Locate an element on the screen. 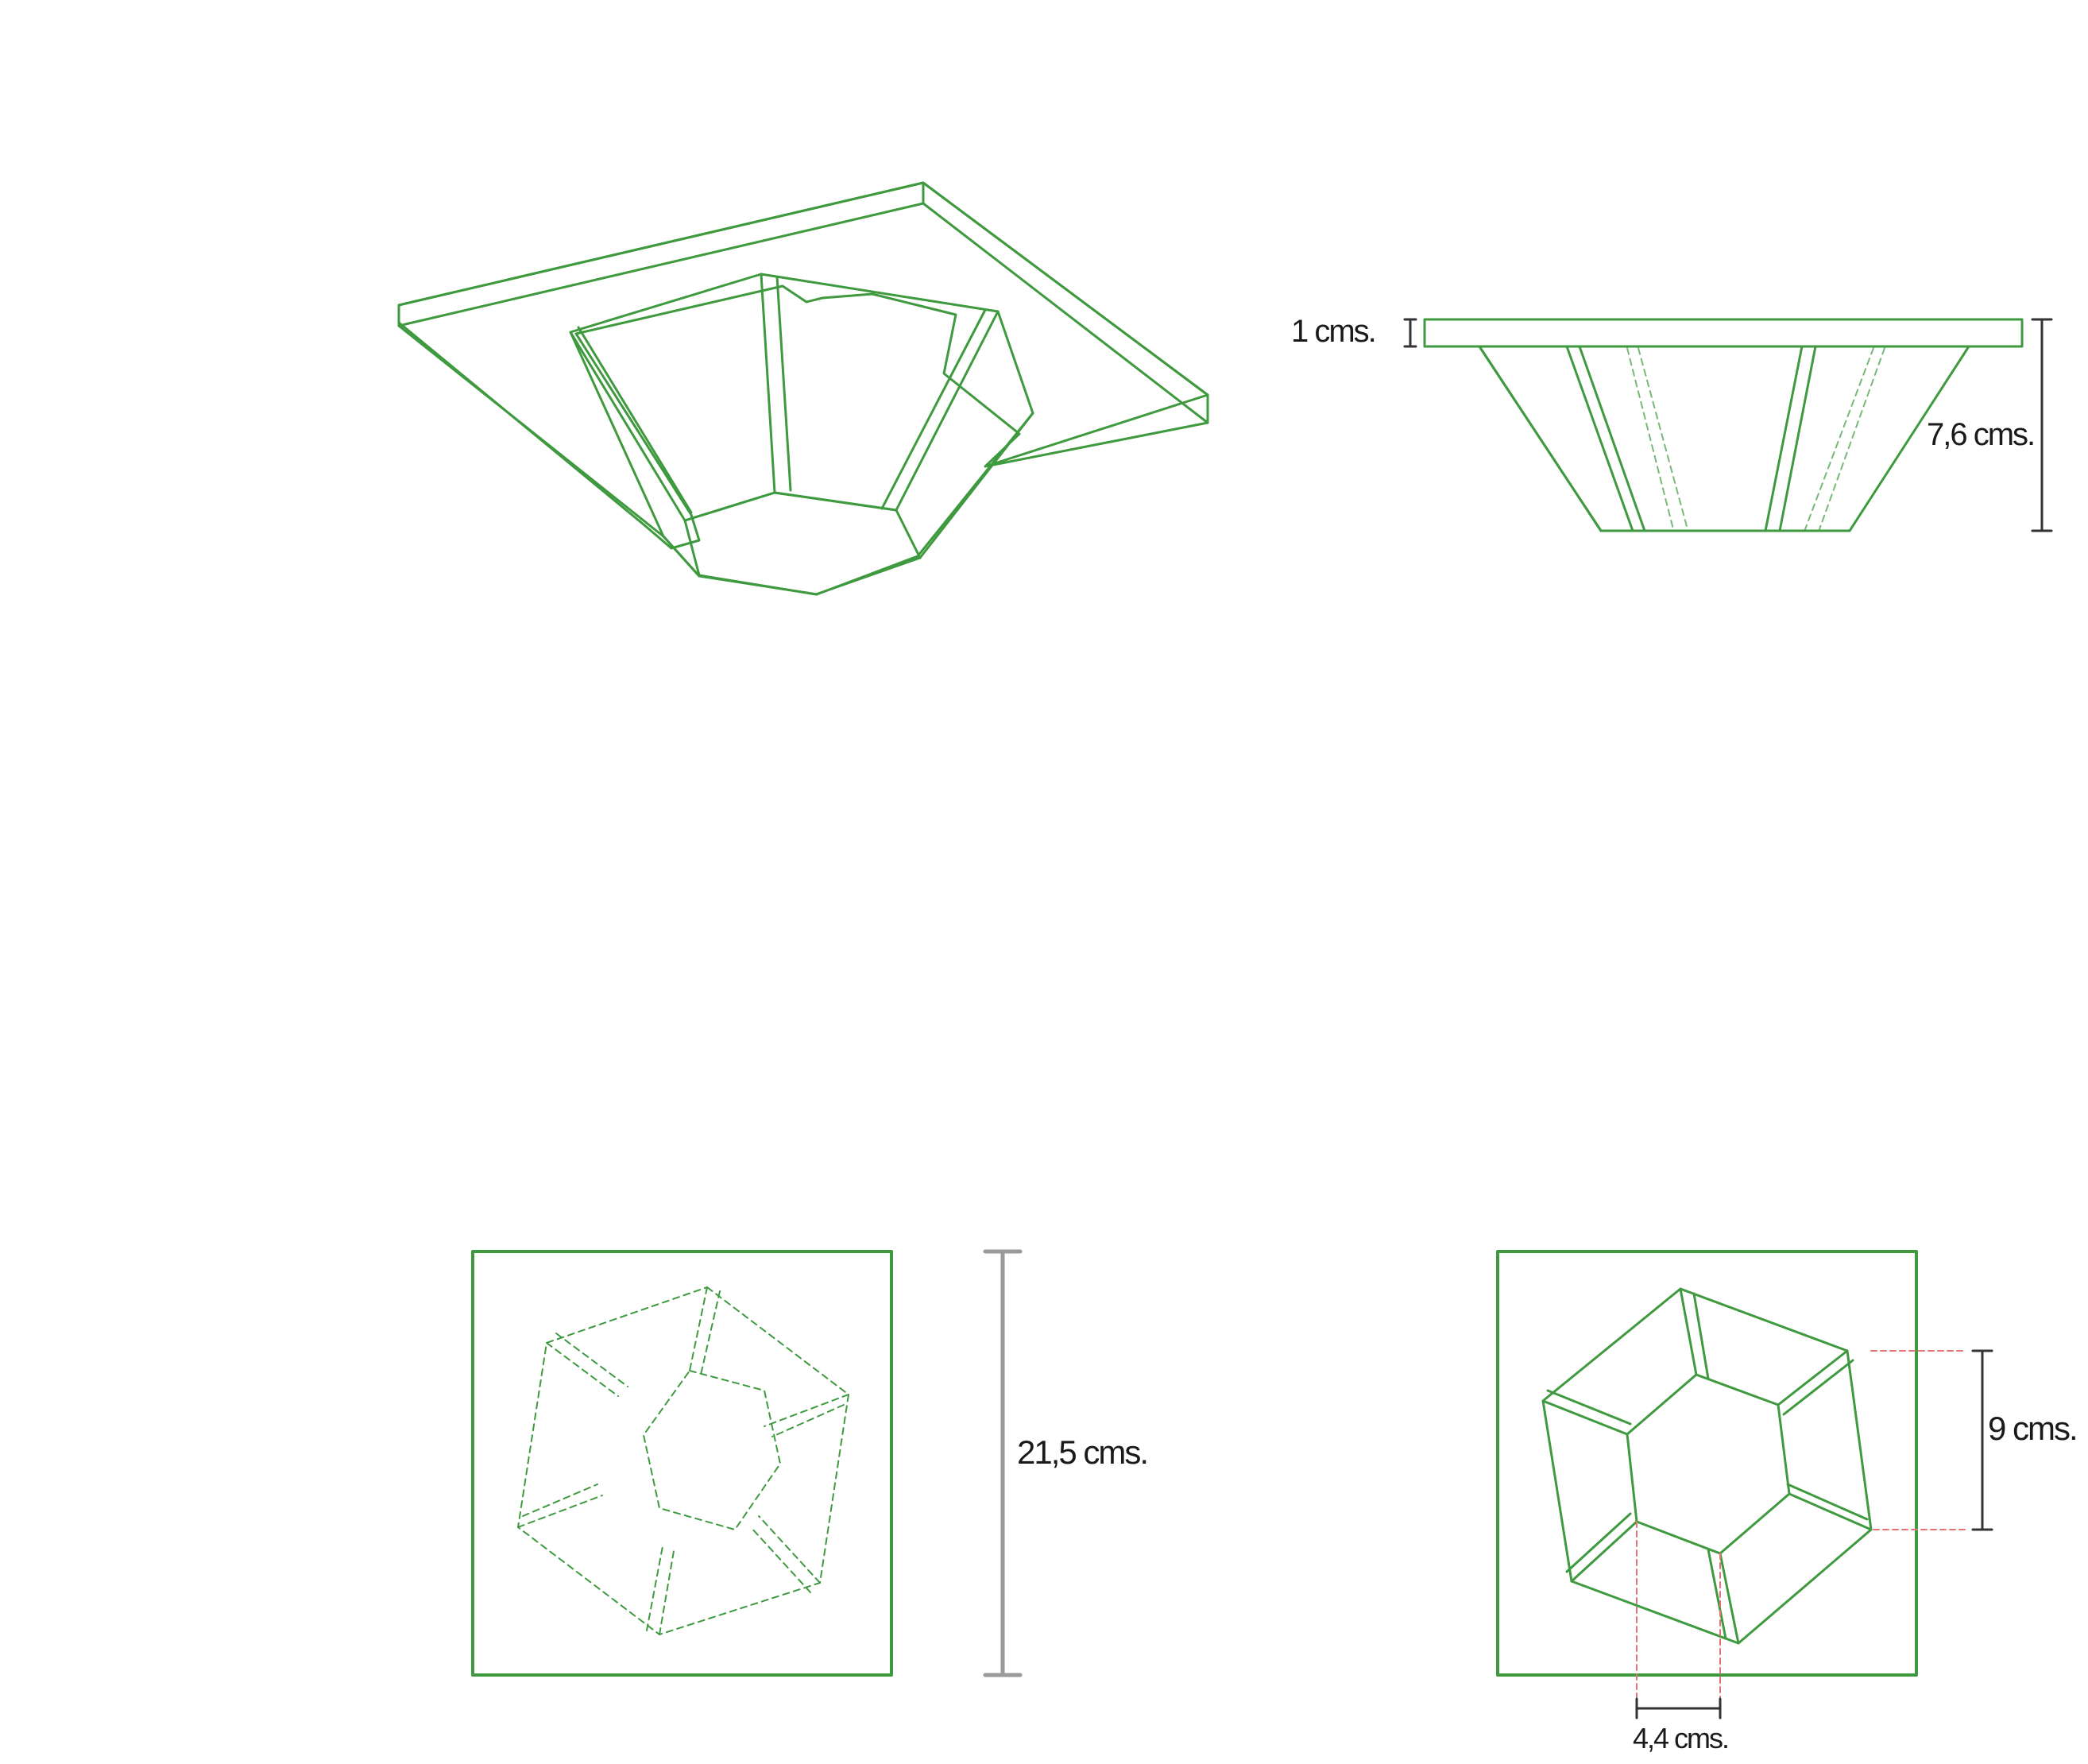 This screenshot has height=1764, width=2088. flange-top-face is located at coordinates (803, 365).